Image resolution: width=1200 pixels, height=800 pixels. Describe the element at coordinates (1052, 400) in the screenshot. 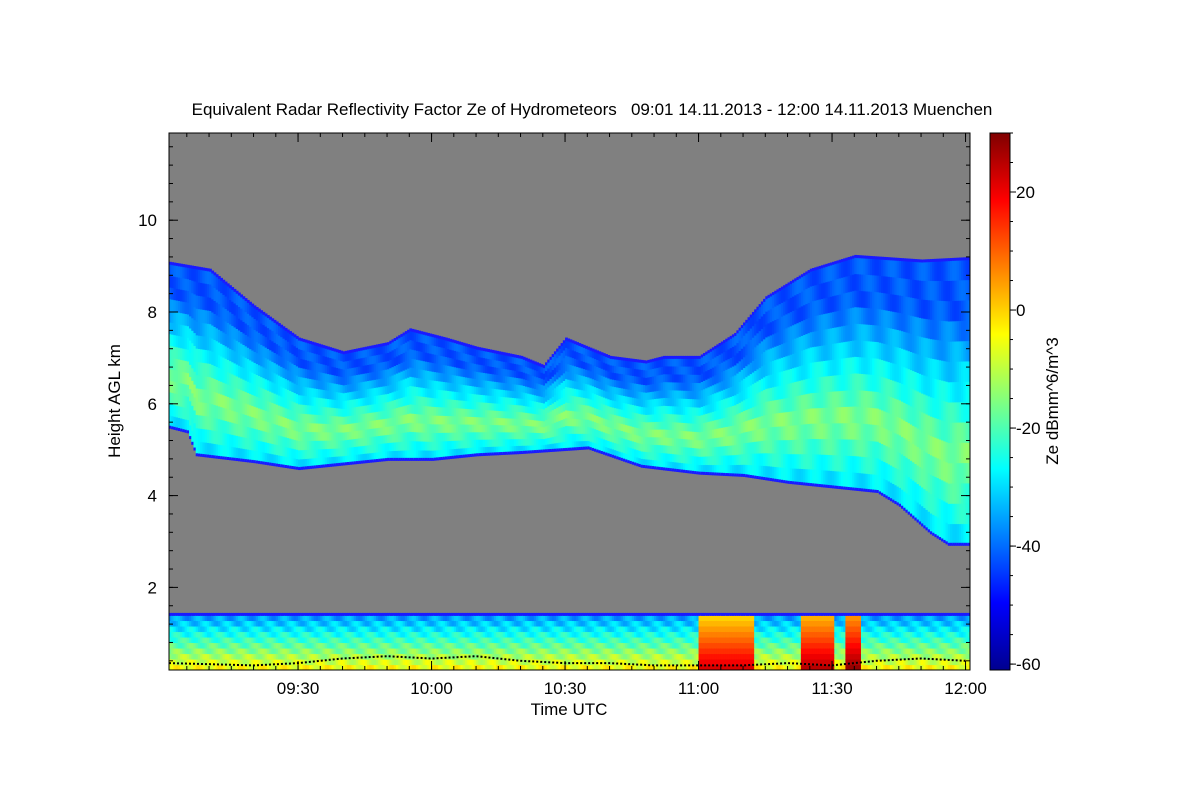

I see `colorbar-label: Ze dBmm^6/m^3` at that location.